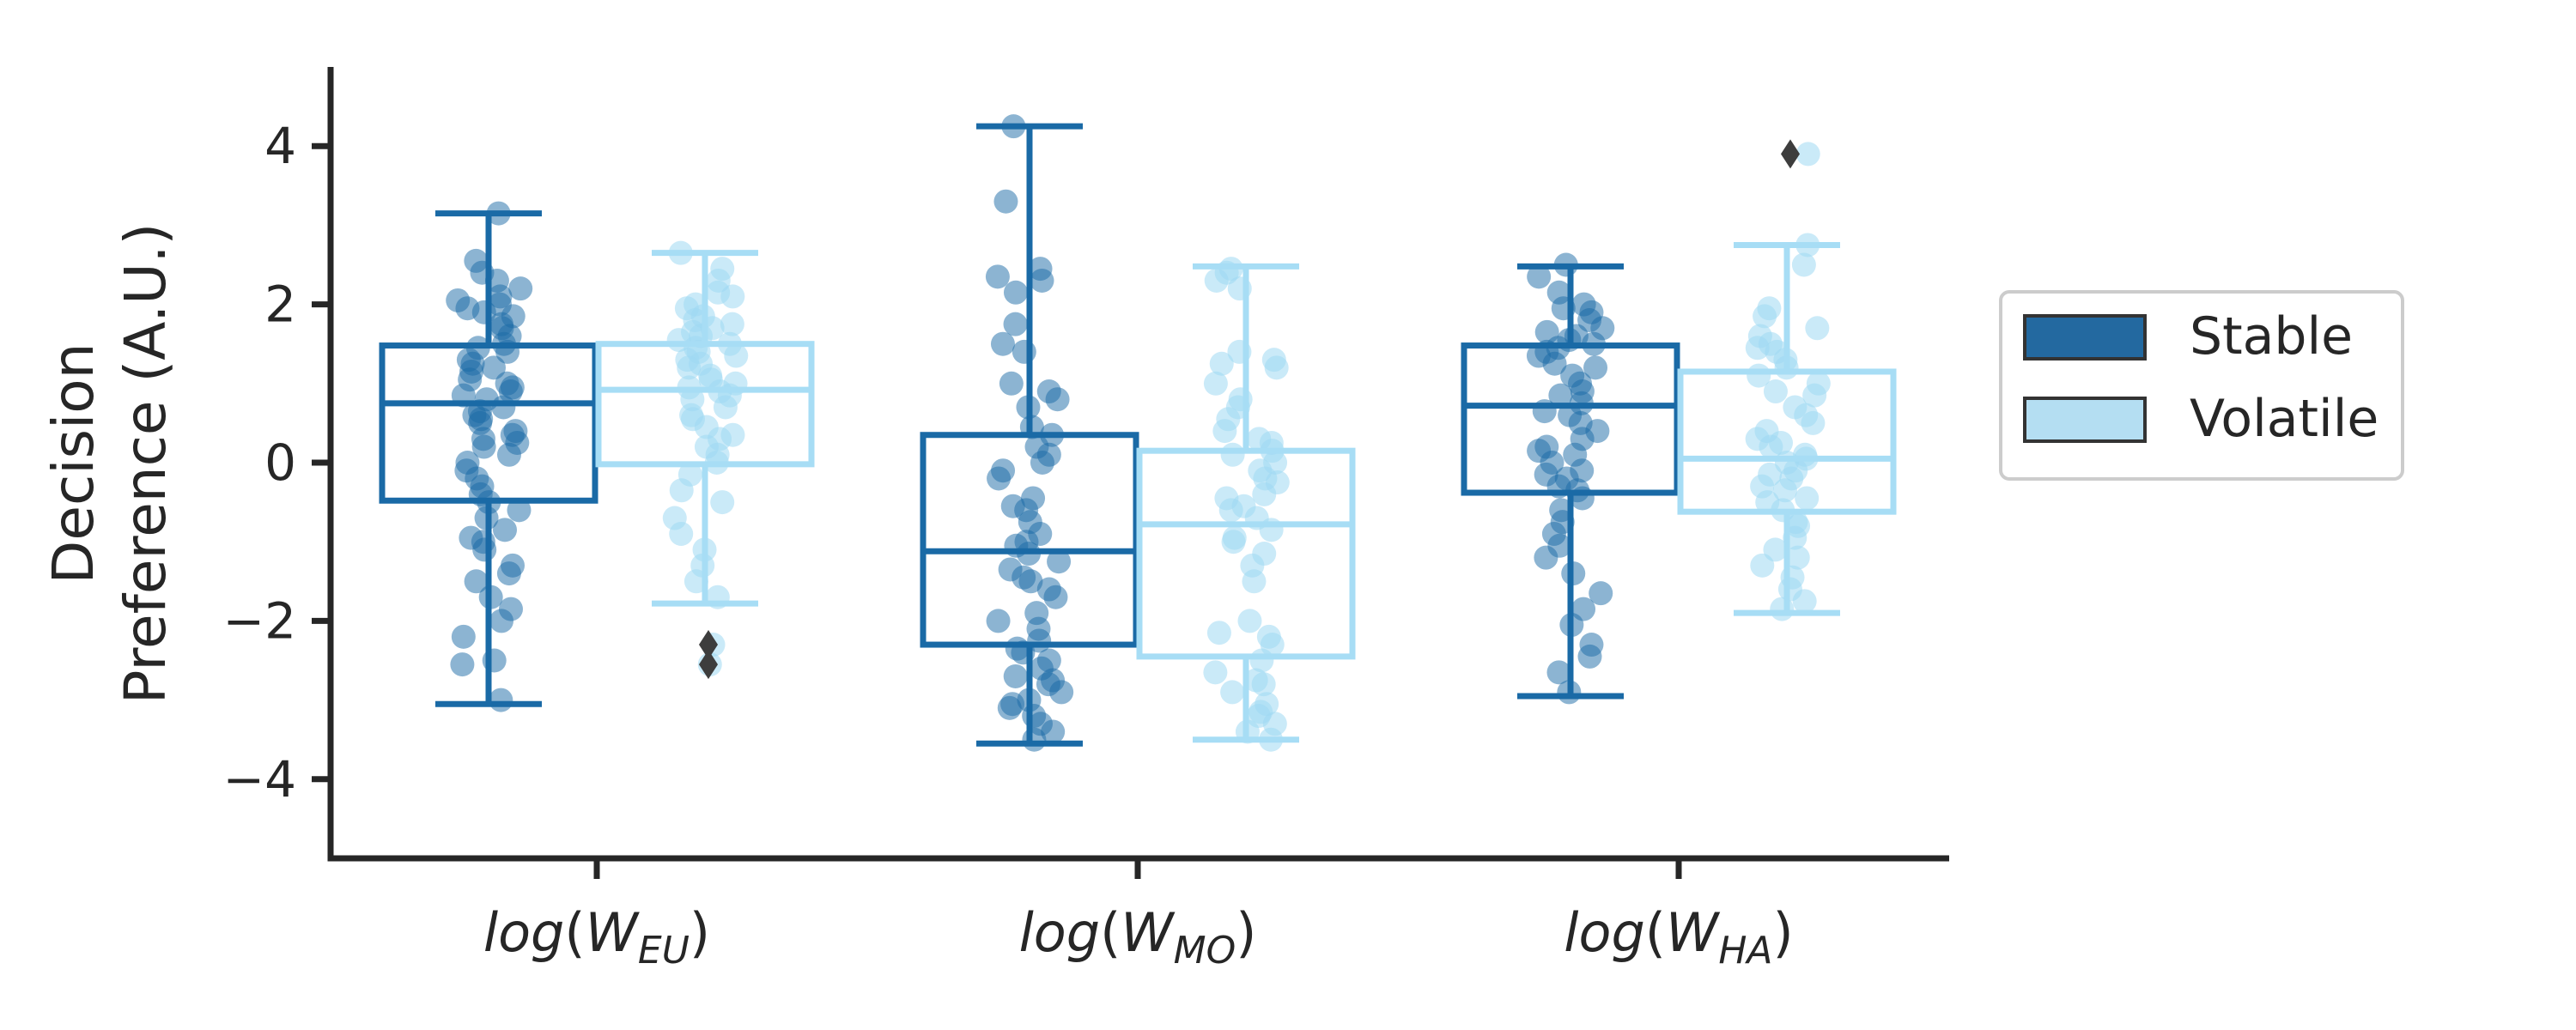  I want to click on x-axis: log(WEU) log(WMO) log(WHA), so click(1138, 913).